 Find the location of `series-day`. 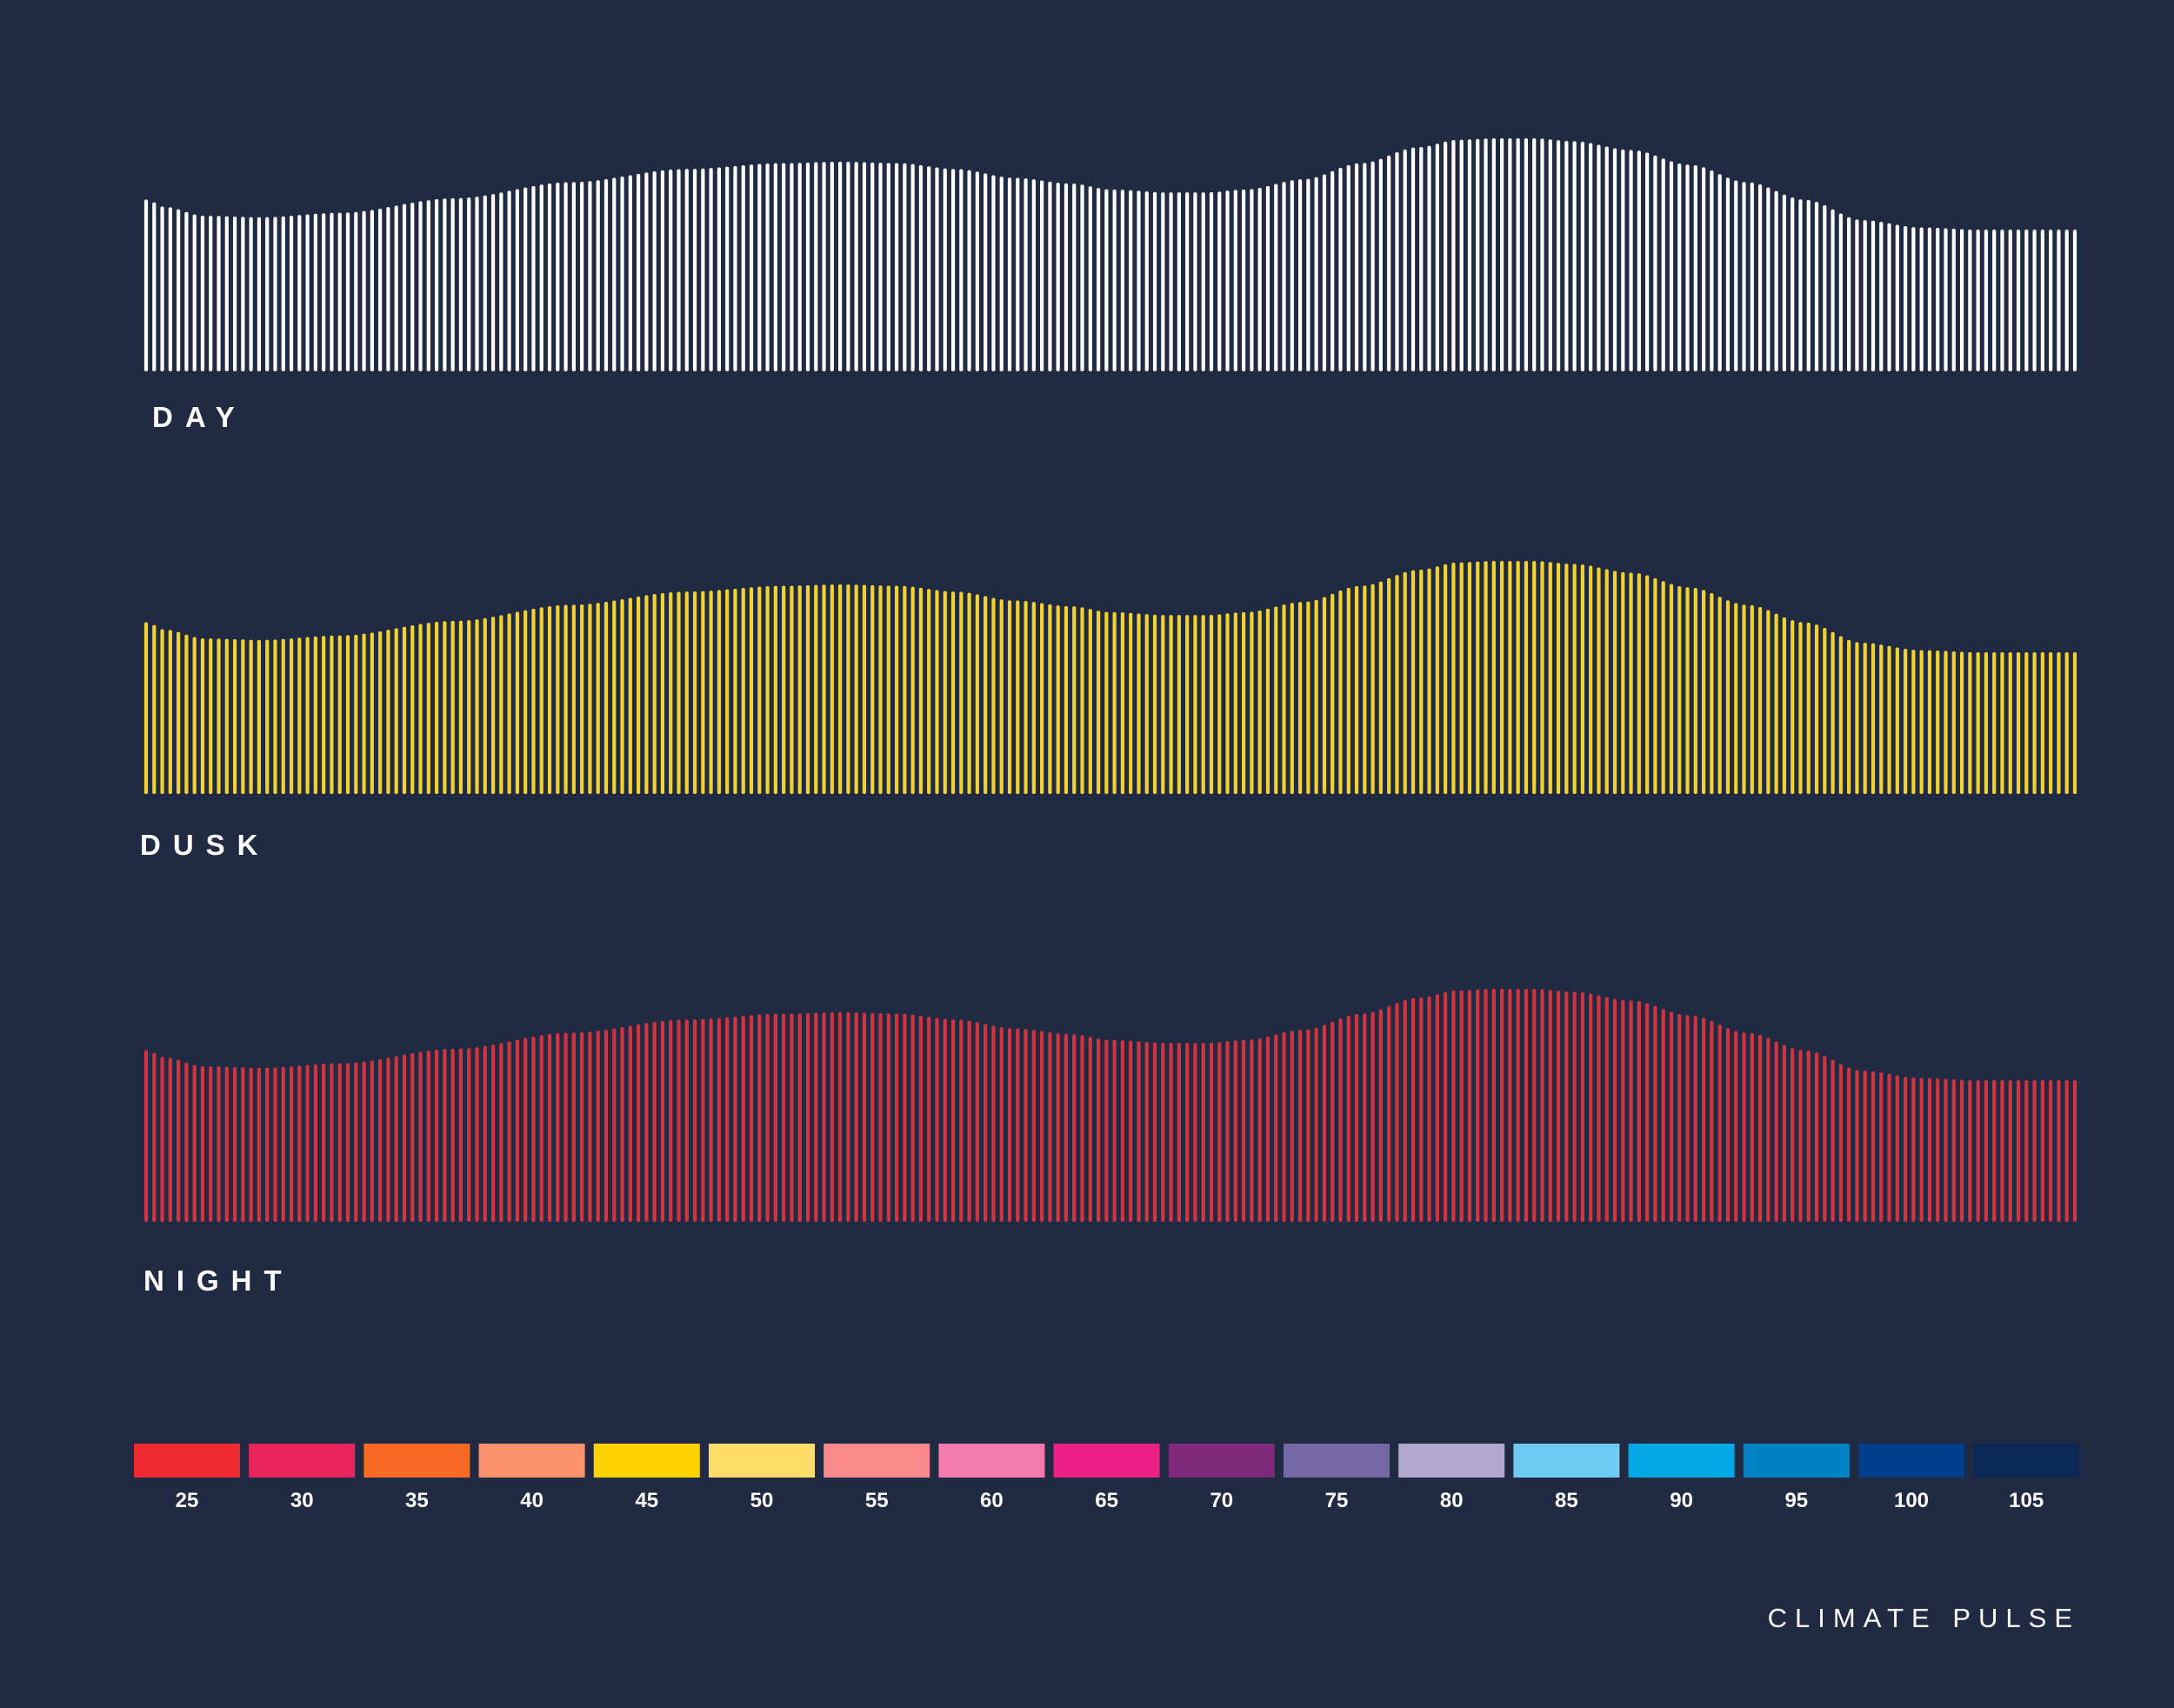

series-day is located at coordinates (1110, 255).